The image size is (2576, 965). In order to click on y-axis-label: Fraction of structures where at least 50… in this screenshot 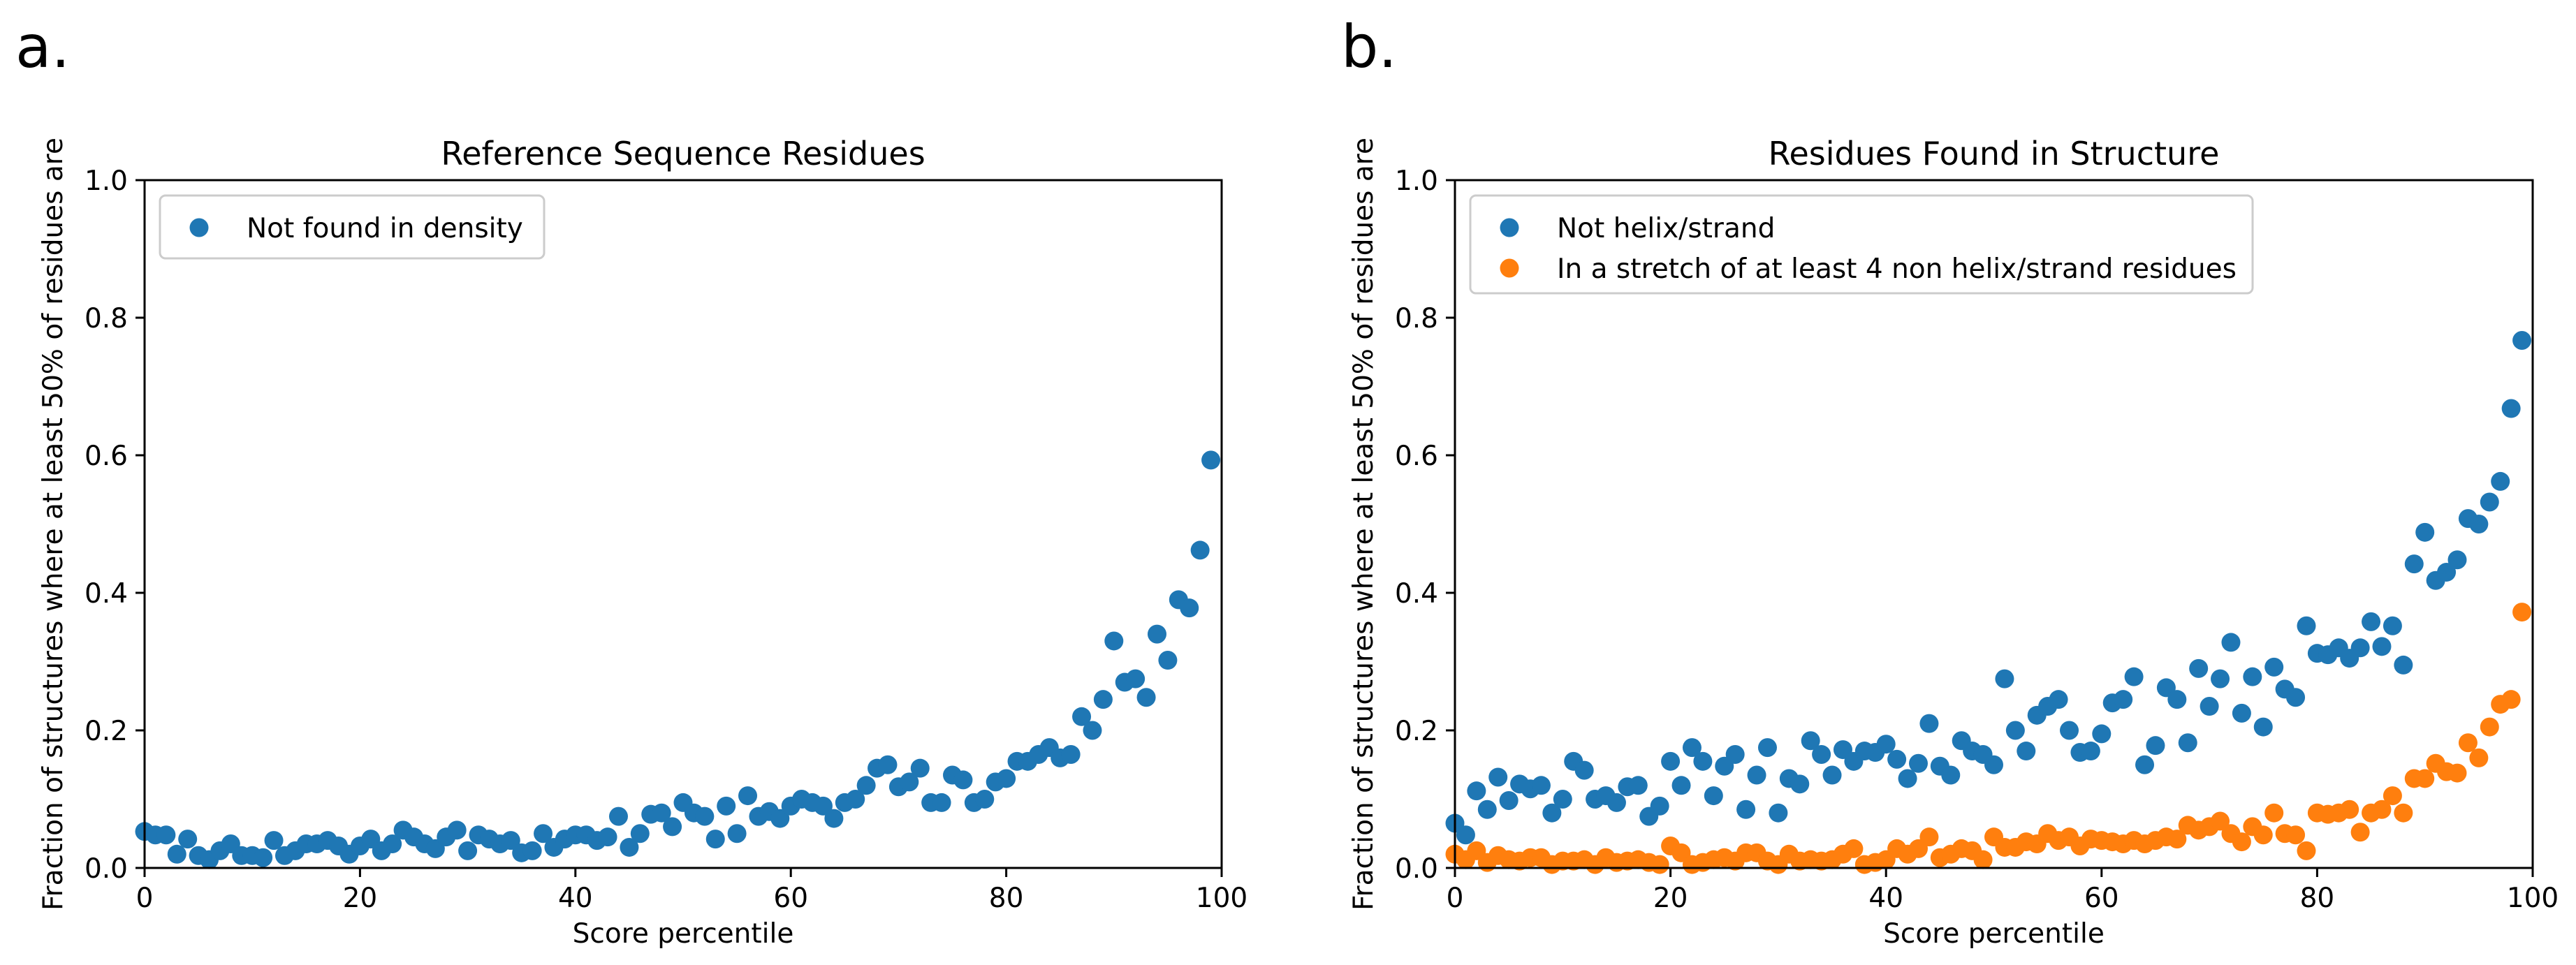, I will do `click(53, 524)`.